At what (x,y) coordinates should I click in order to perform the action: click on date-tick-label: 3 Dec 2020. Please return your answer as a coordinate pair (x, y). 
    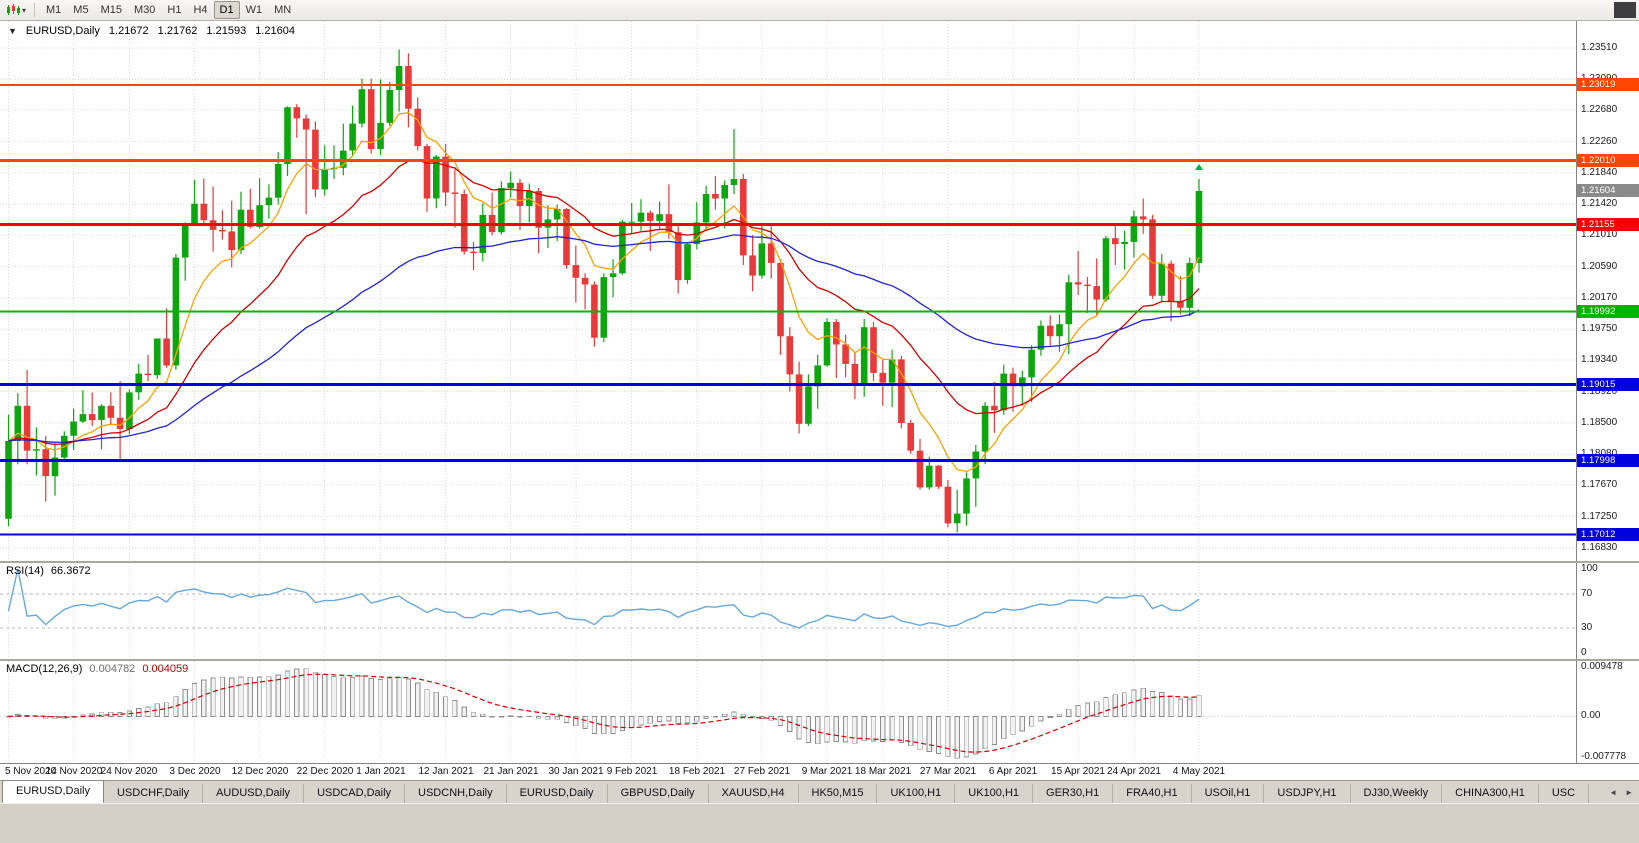
    Looking at the image, I should click on (195, 771).